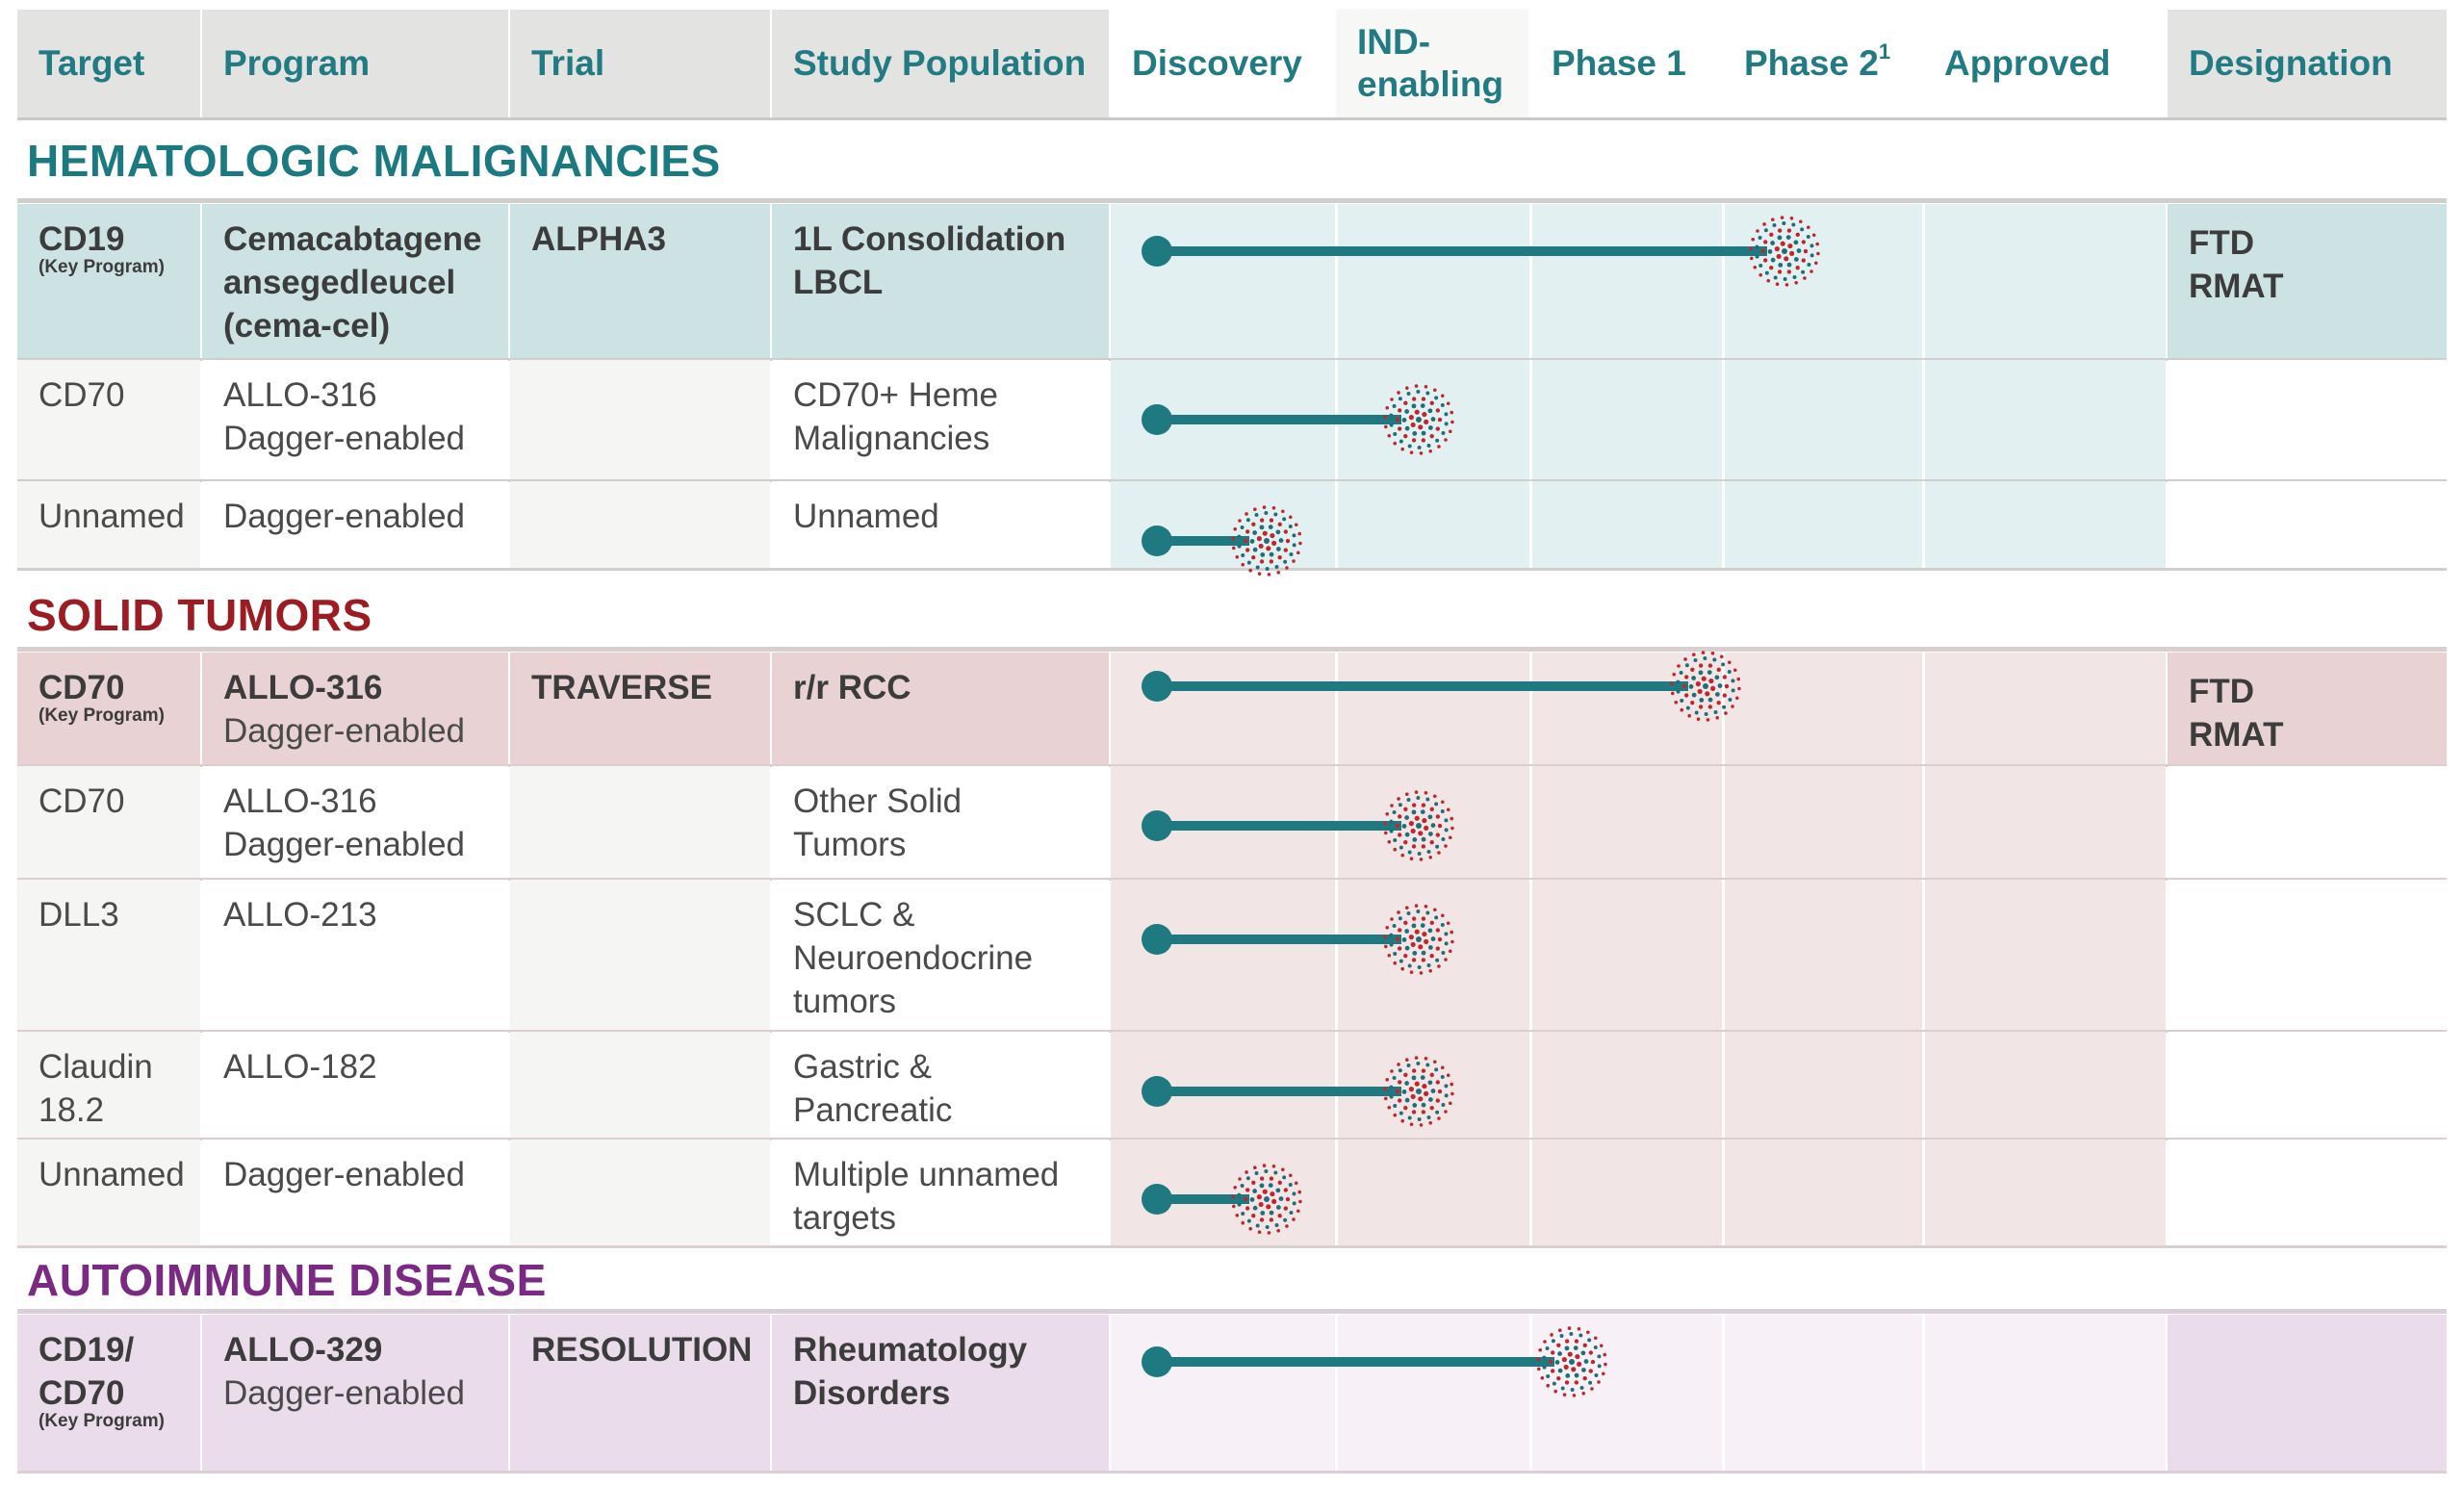  Describe the element at coordinates (2236, 264) in the screenshot. I see `designation: FTD RMAT` at that location.